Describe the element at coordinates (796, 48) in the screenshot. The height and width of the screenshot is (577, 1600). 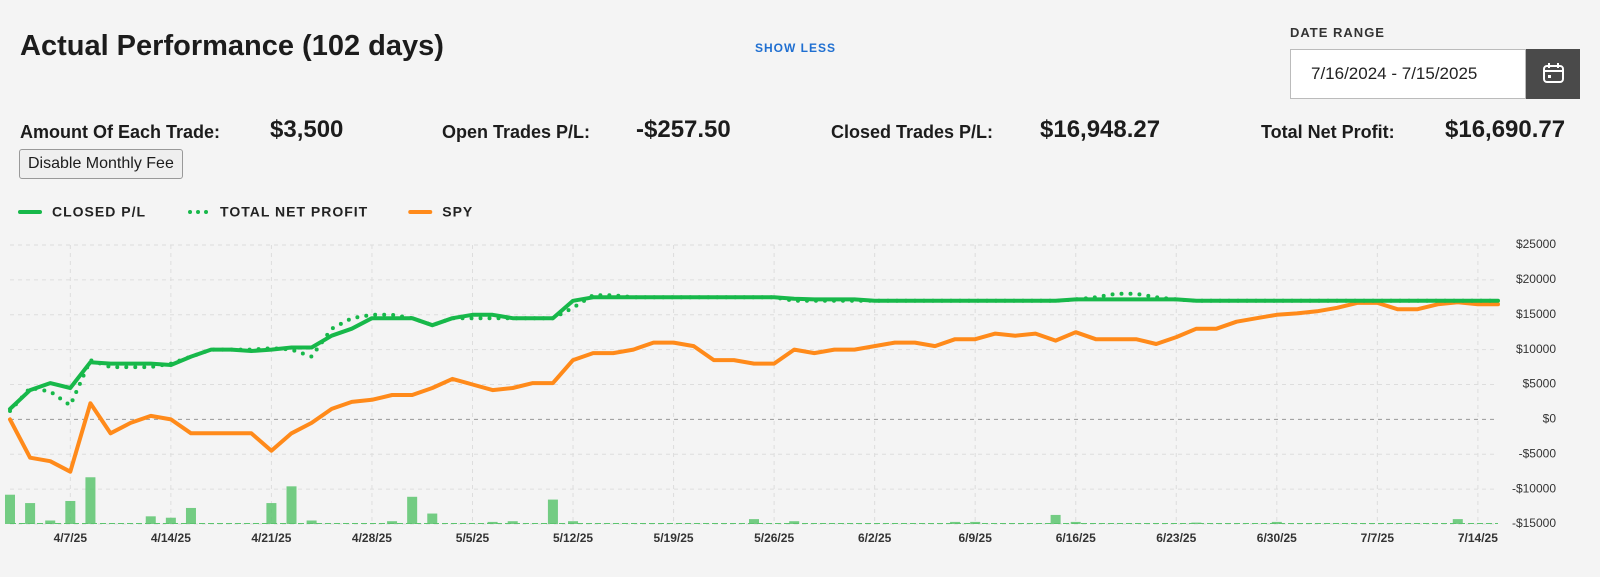
I see `show-less-link: SHOW LESS` at that location.